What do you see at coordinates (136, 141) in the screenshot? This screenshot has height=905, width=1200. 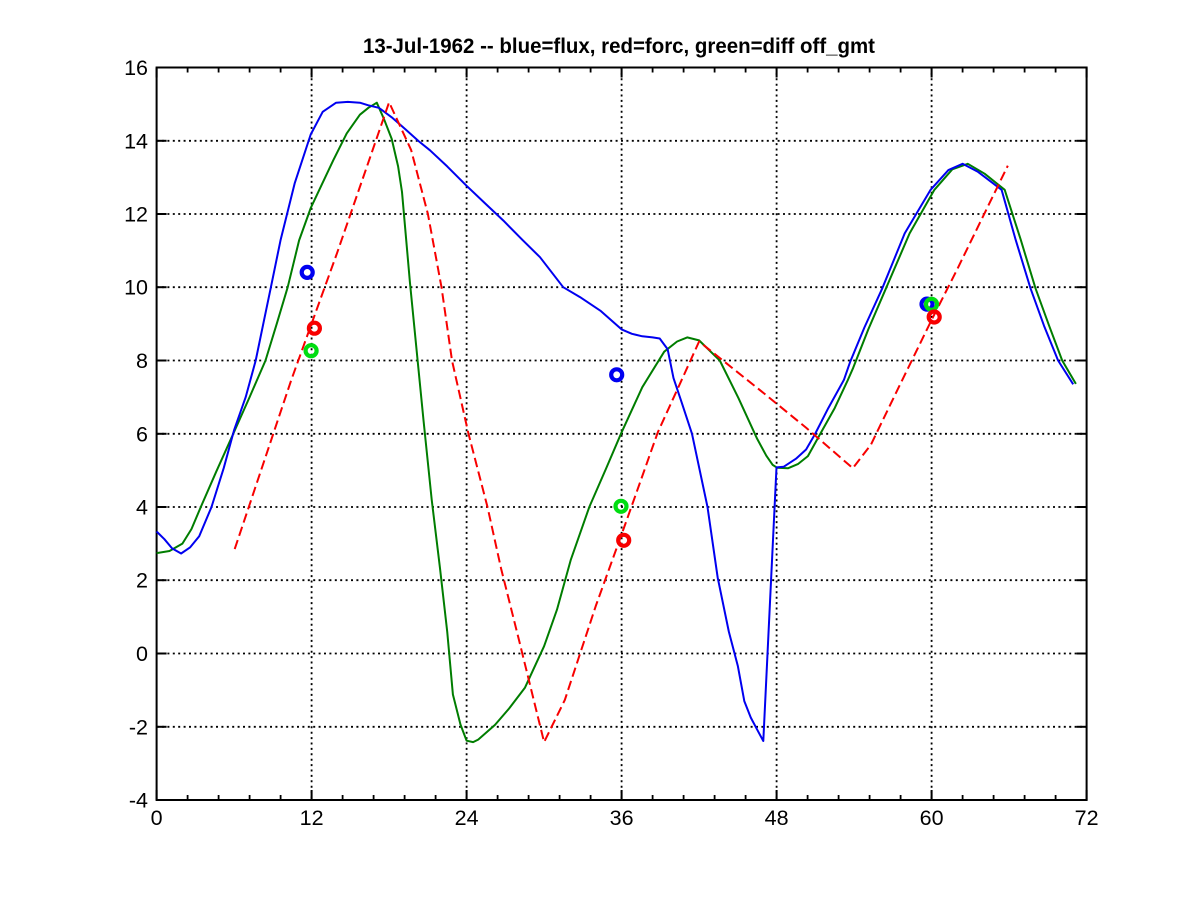 I see `svg-text: 14` at bounding box center [136, 141].